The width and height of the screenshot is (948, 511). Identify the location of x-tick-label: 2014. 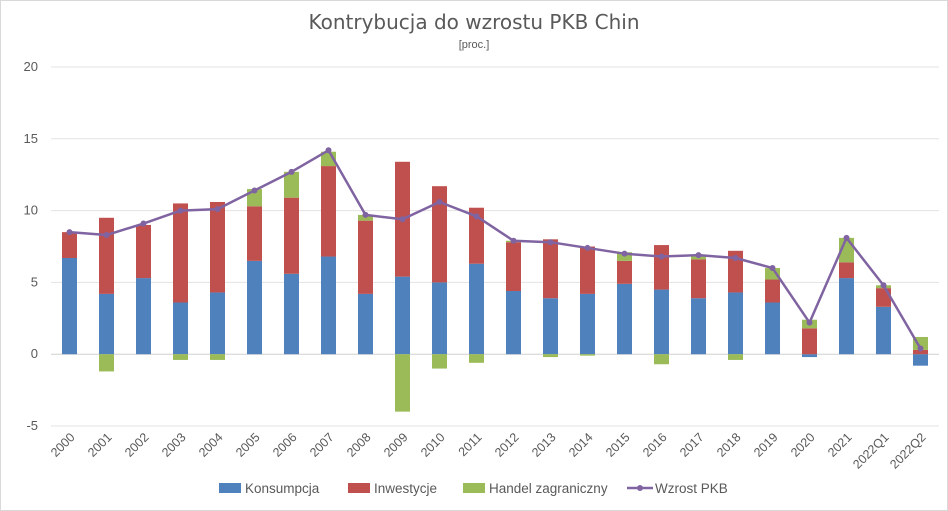
(581, 445).